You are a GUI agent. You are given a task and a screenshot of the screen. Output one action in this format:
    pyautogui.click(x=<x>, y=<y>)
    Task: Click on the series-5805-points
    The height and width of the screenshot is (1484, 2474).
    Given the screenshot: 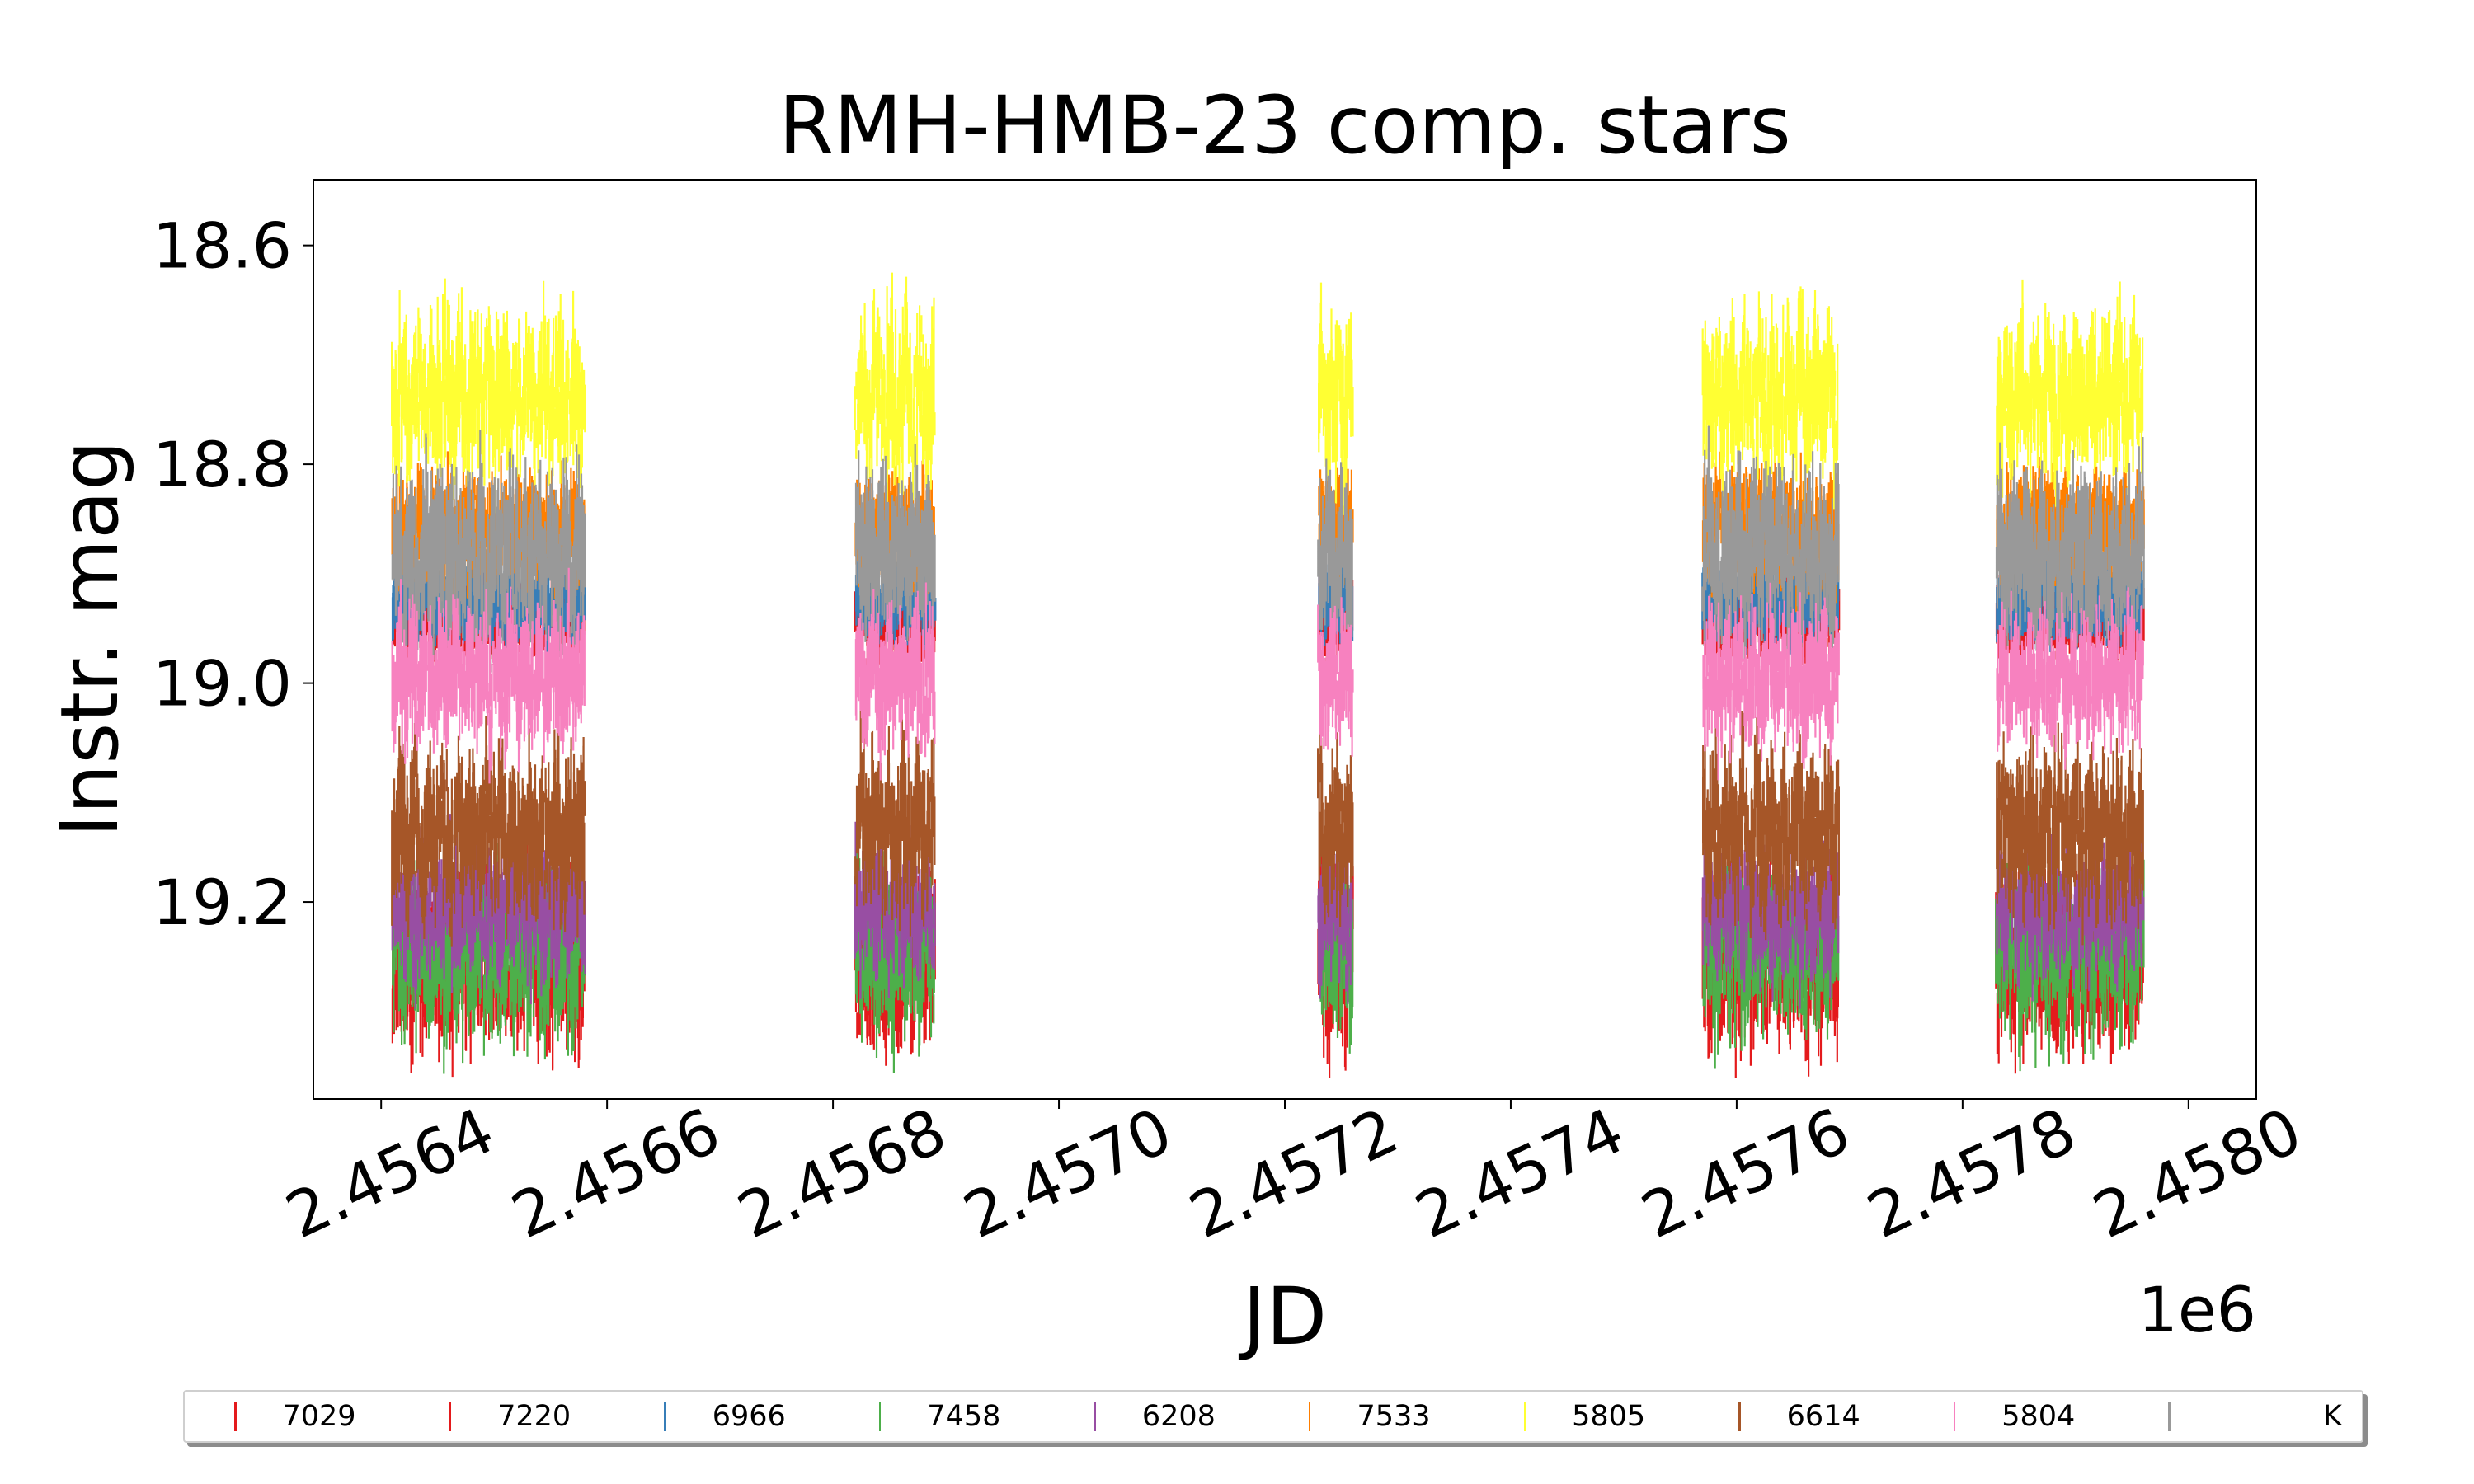 What is the action you would take?
    pyautogui.click(x=1267, y=397)
    